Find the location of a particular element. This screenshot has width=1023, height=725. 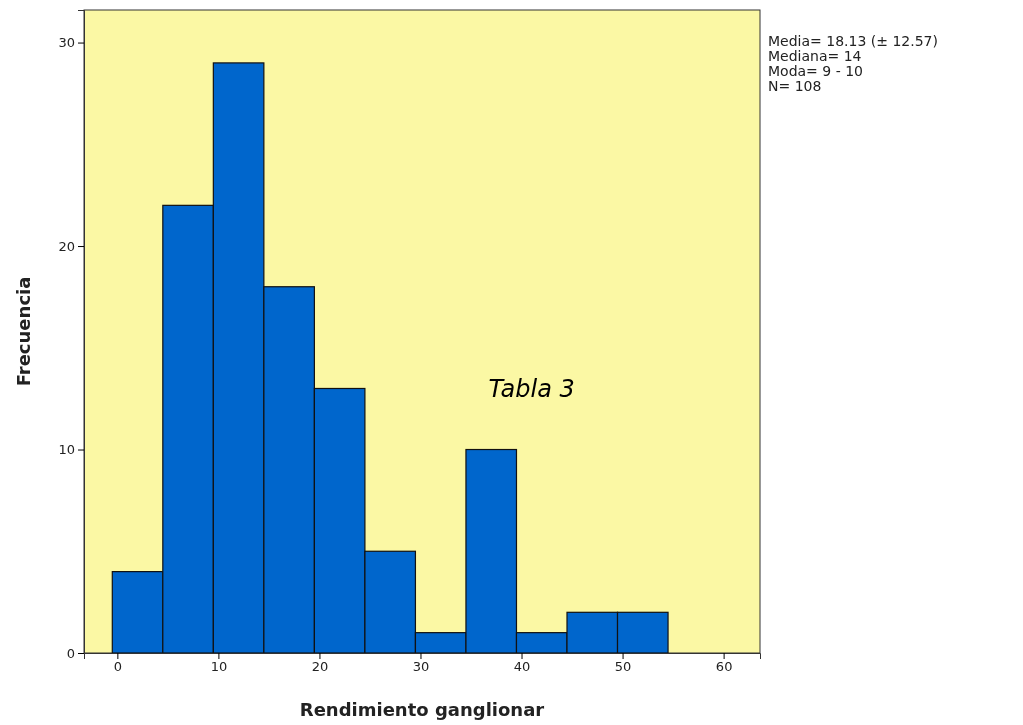

y-tick-label: 30 is located at coordinates (66, 43).